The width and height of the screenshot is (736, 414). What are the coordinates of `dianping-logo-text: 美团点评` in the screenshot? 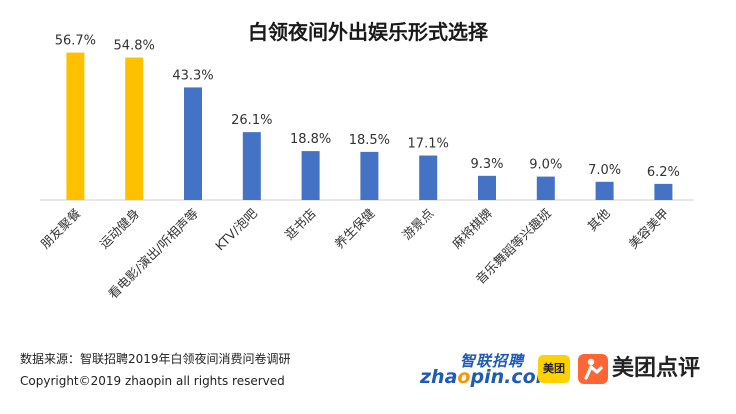 It's located at (656, 368).